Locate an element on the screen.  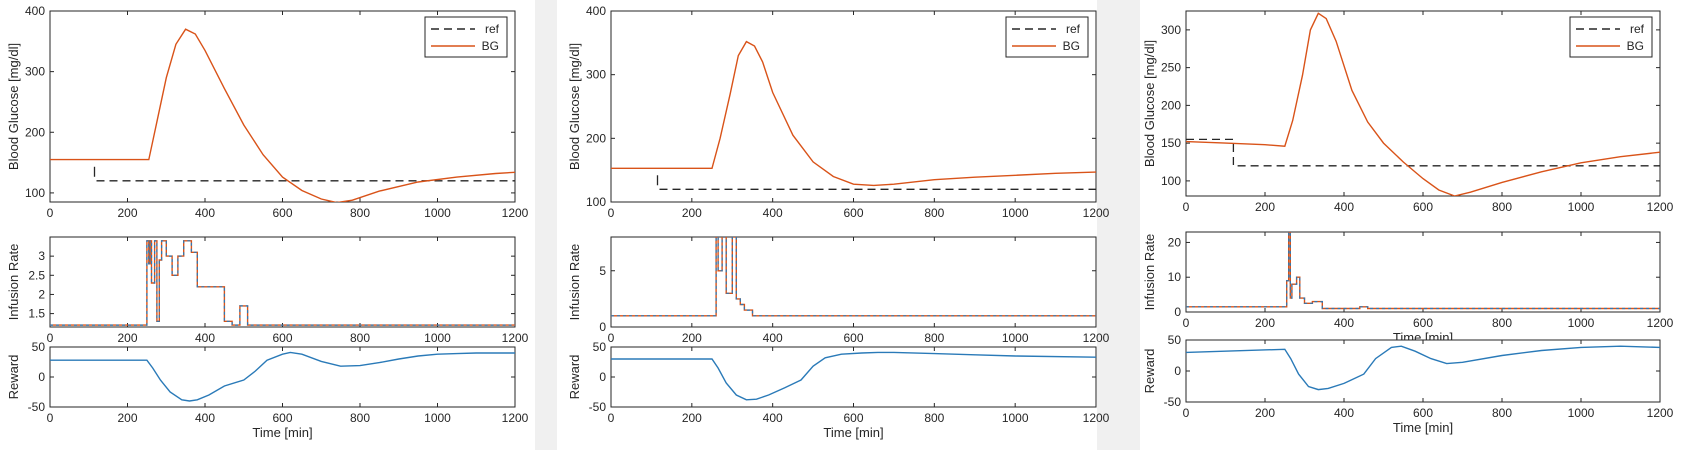
p3-reward-xtick-label: 200 is located at coordinates (1265, 413).